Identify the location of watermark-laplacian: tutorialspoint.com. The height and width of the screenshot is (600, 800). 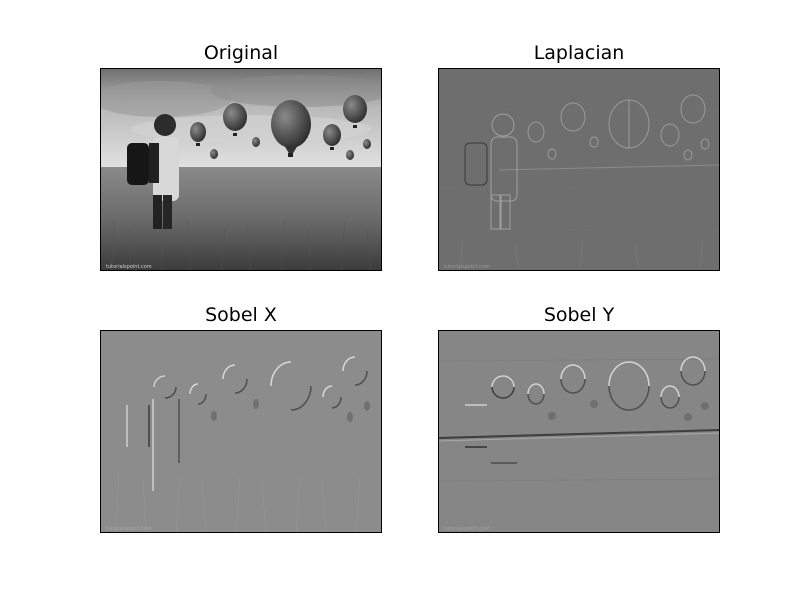
(467, 267).